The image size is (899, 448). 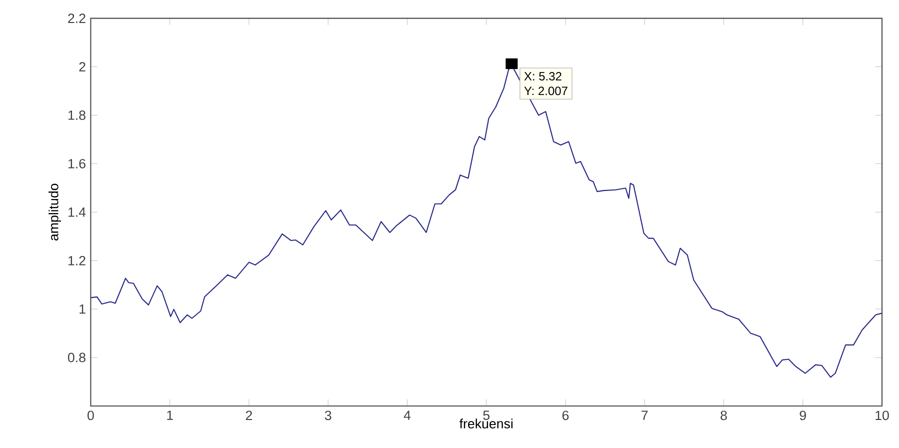 What do you see at coordinates (486, 423) in the screenshot?
I see `x-axis-title: frekuensi` at bounding box center [486, 423].